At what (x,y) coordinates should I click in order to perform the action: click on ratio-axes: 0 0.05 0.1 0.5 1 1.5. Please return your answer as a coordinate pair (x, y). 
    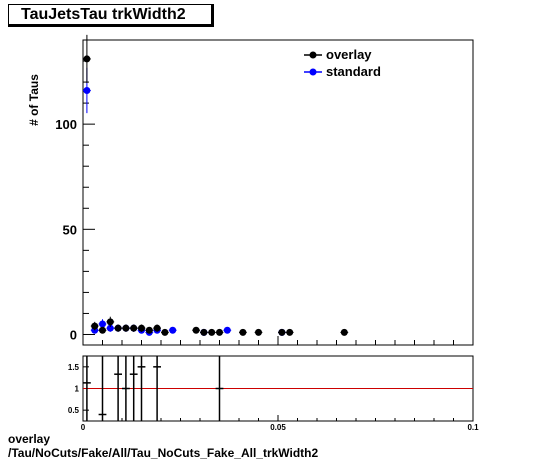
    Looking at the image, I should click on (273, 397).